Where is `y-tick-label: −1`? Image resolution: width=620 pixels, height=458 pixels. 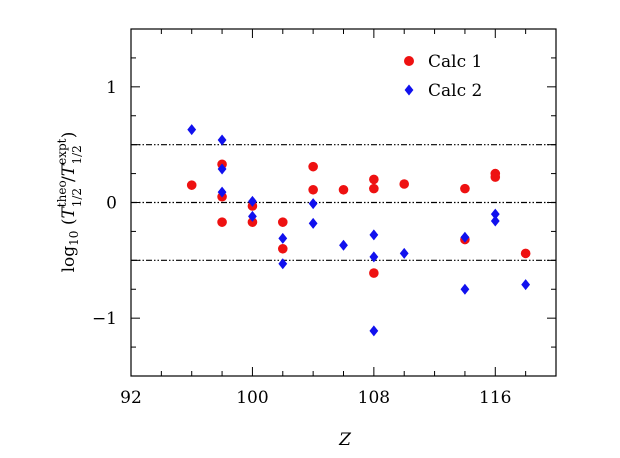 y-tick-label: −1 is located at coordinates (104, 319).